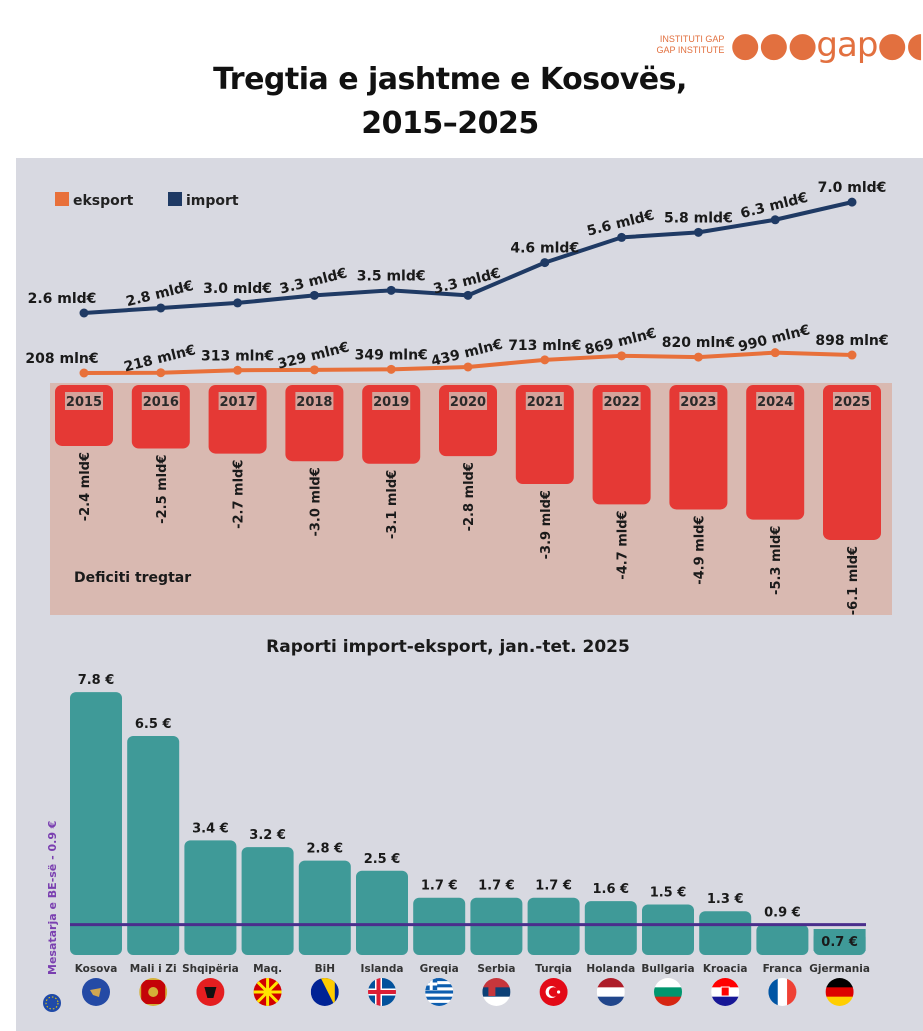 The image size is (923, 1031). Describe the element at coordinates (267, 969) in the screenshot. I see `country-label: Maq.` at that location.